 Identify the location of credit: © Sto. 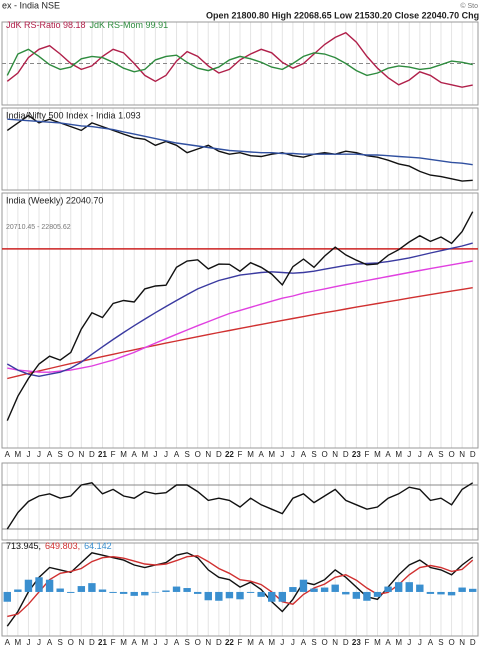
(469, 6).